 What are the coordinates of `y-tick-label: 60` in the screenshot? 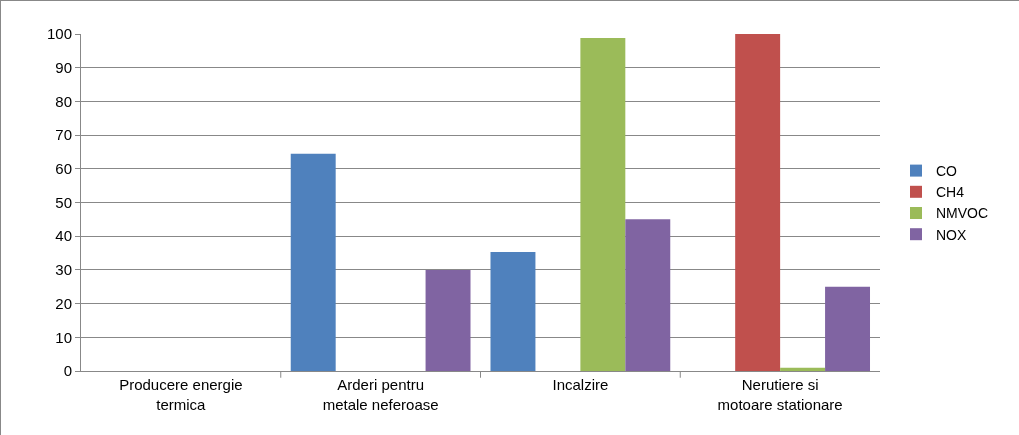 It's located at (63, 169).